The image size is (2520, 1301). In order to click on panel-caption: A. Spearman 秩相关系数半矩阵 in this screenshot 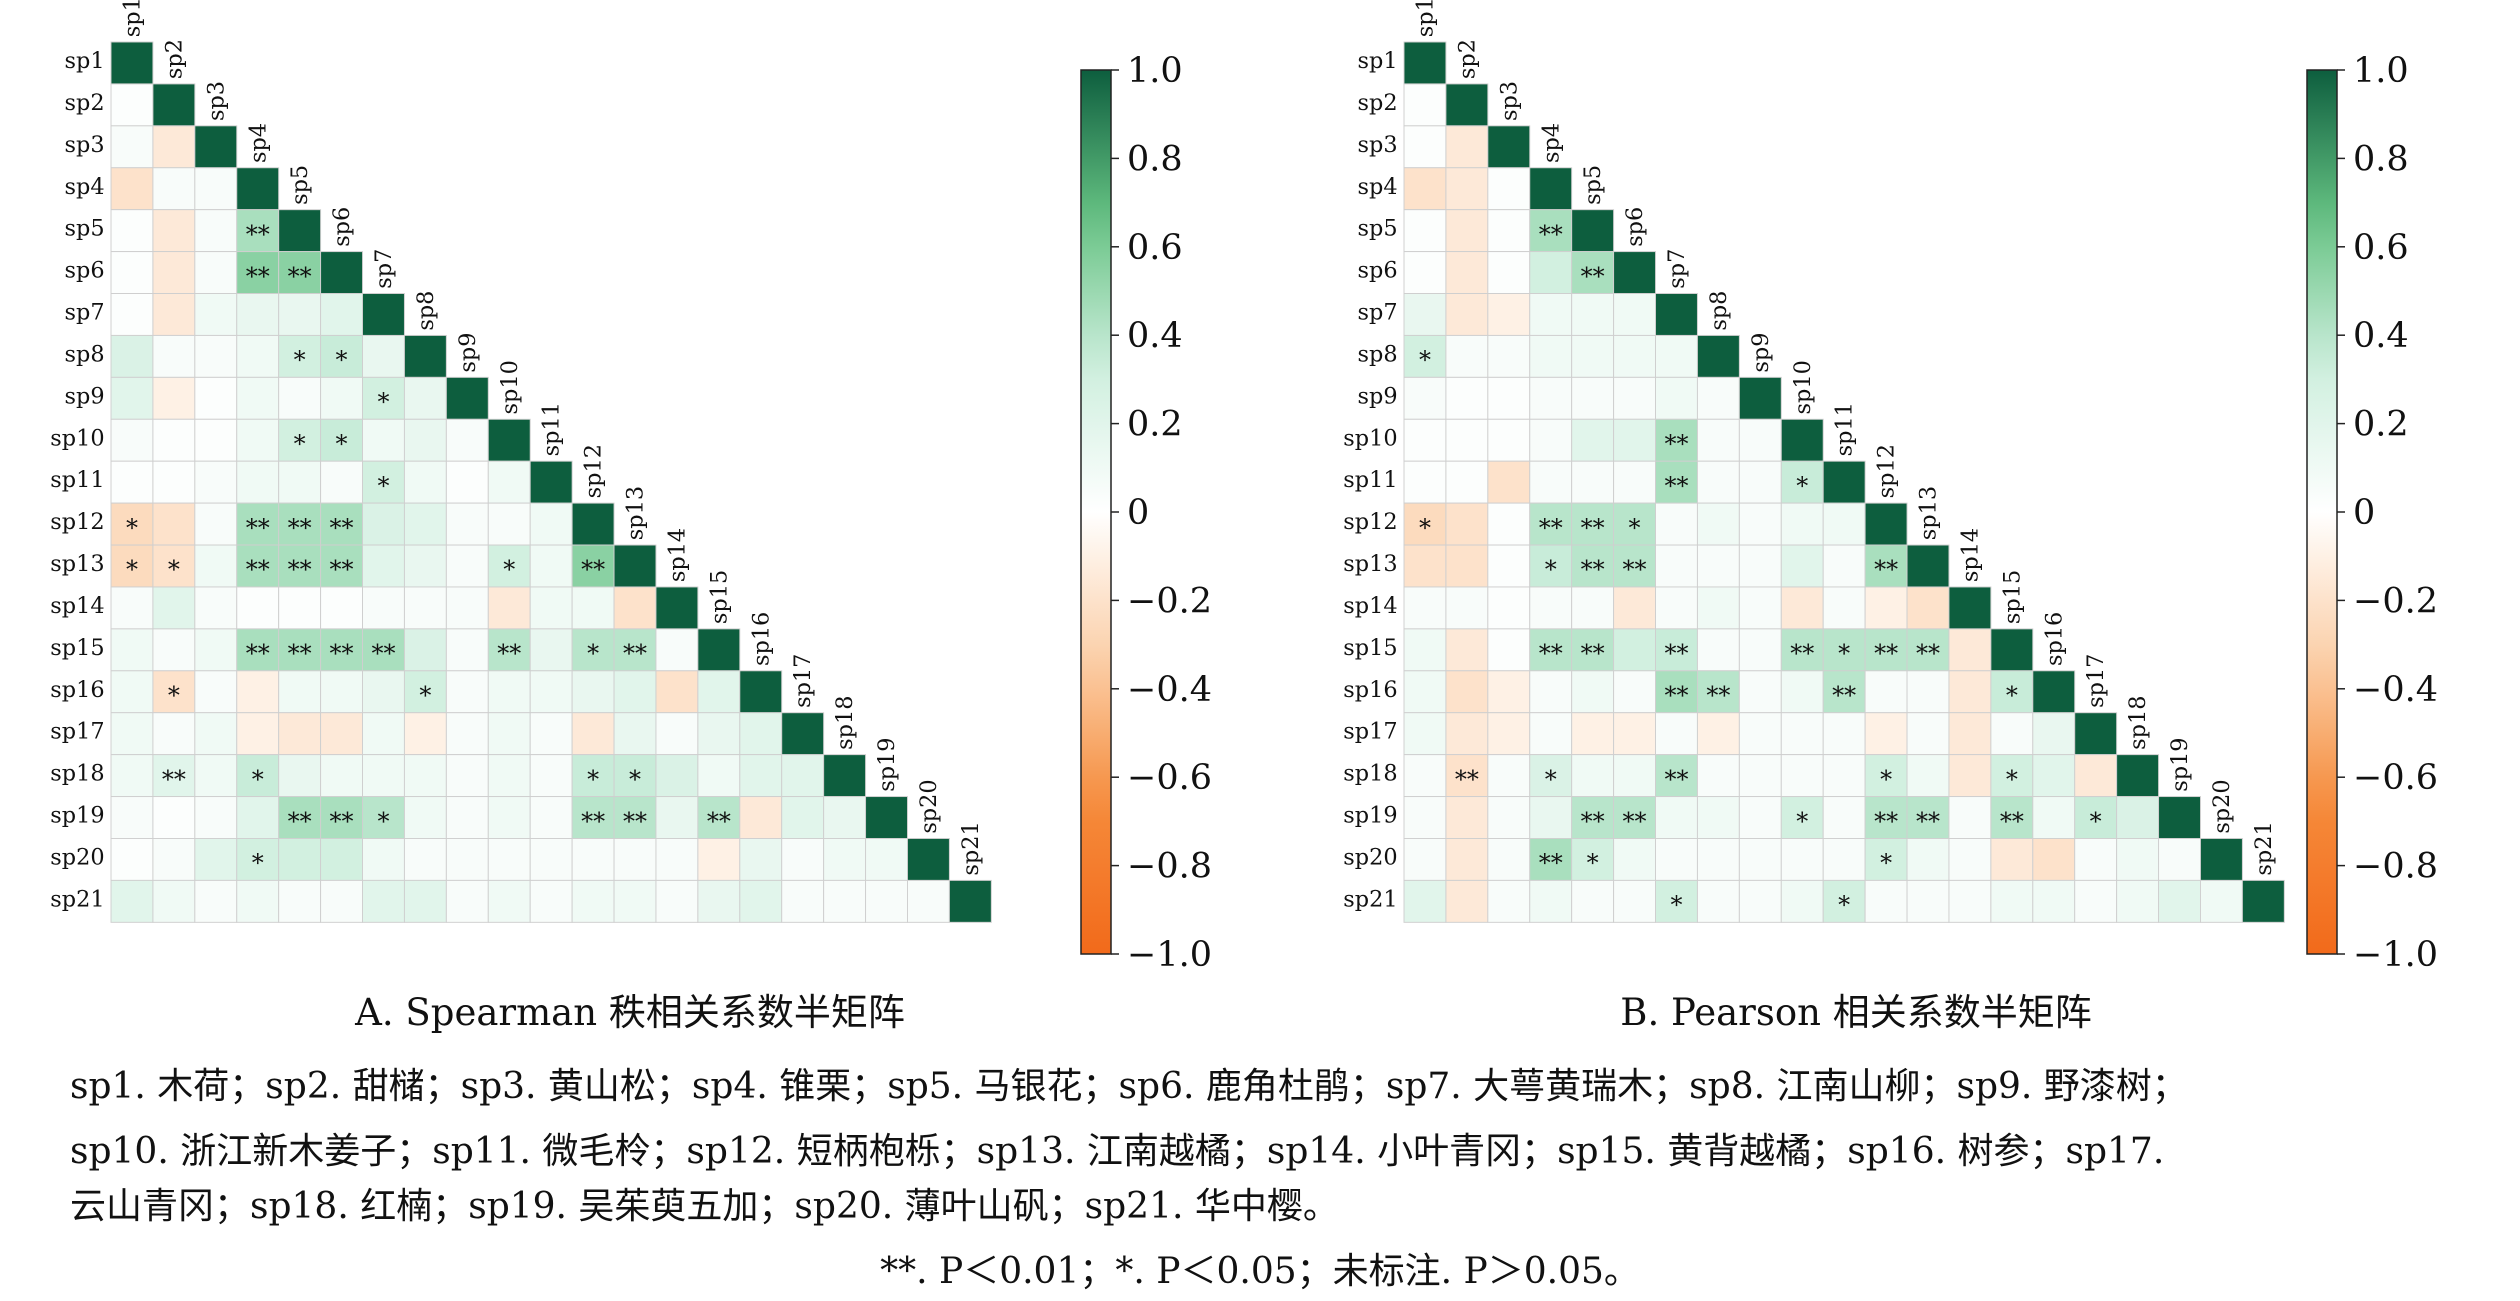, I will do `click(629, 1012)`.